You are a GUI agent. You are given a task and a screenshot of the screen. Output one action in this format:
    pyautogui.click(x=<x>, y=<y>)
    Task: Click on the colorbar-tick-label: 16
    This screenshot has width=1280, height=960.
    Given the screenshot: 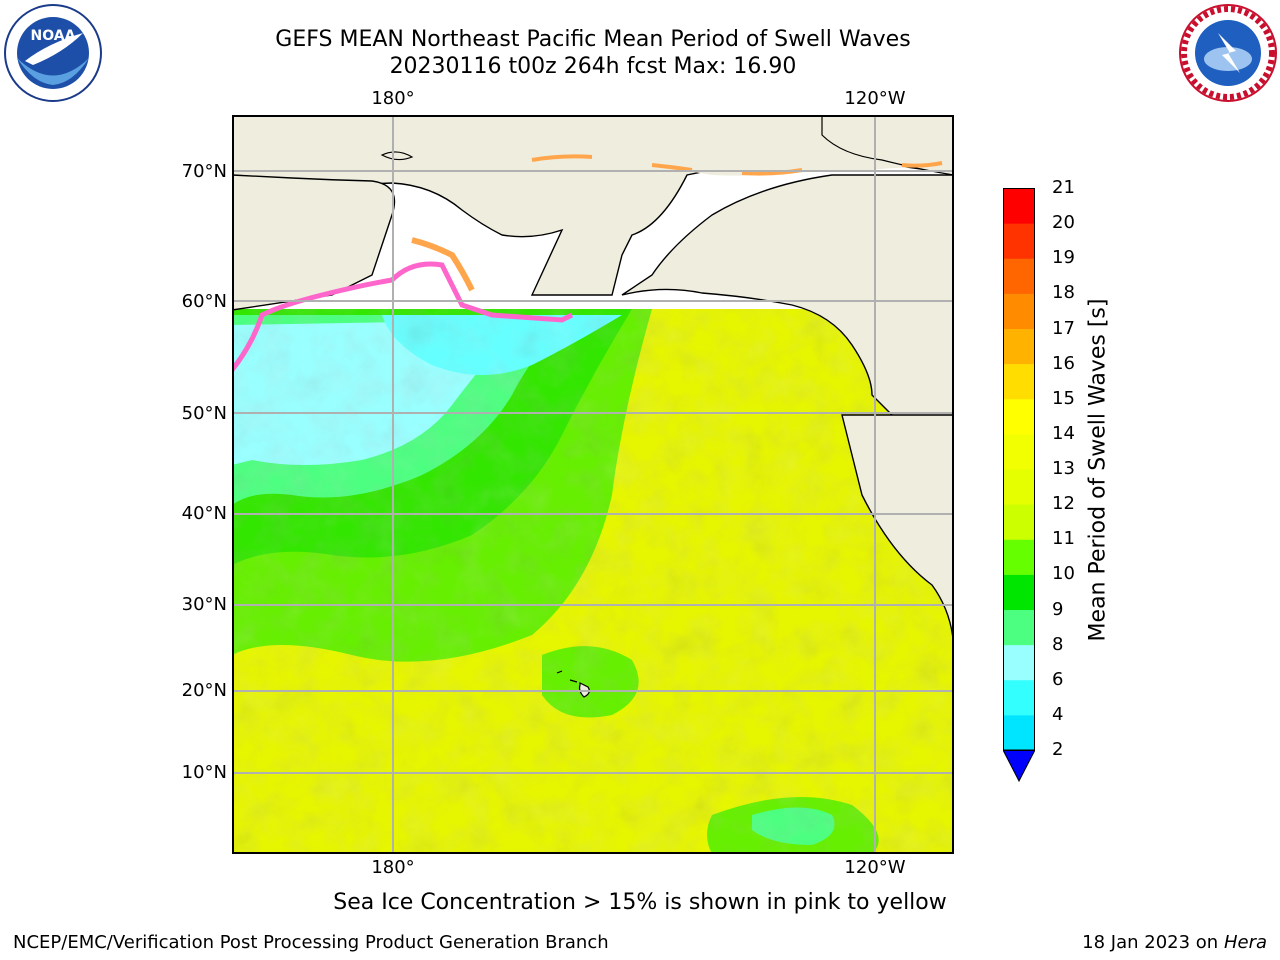 What is the action you would take?
    pyautogui.click(x=1063, y=363)
    